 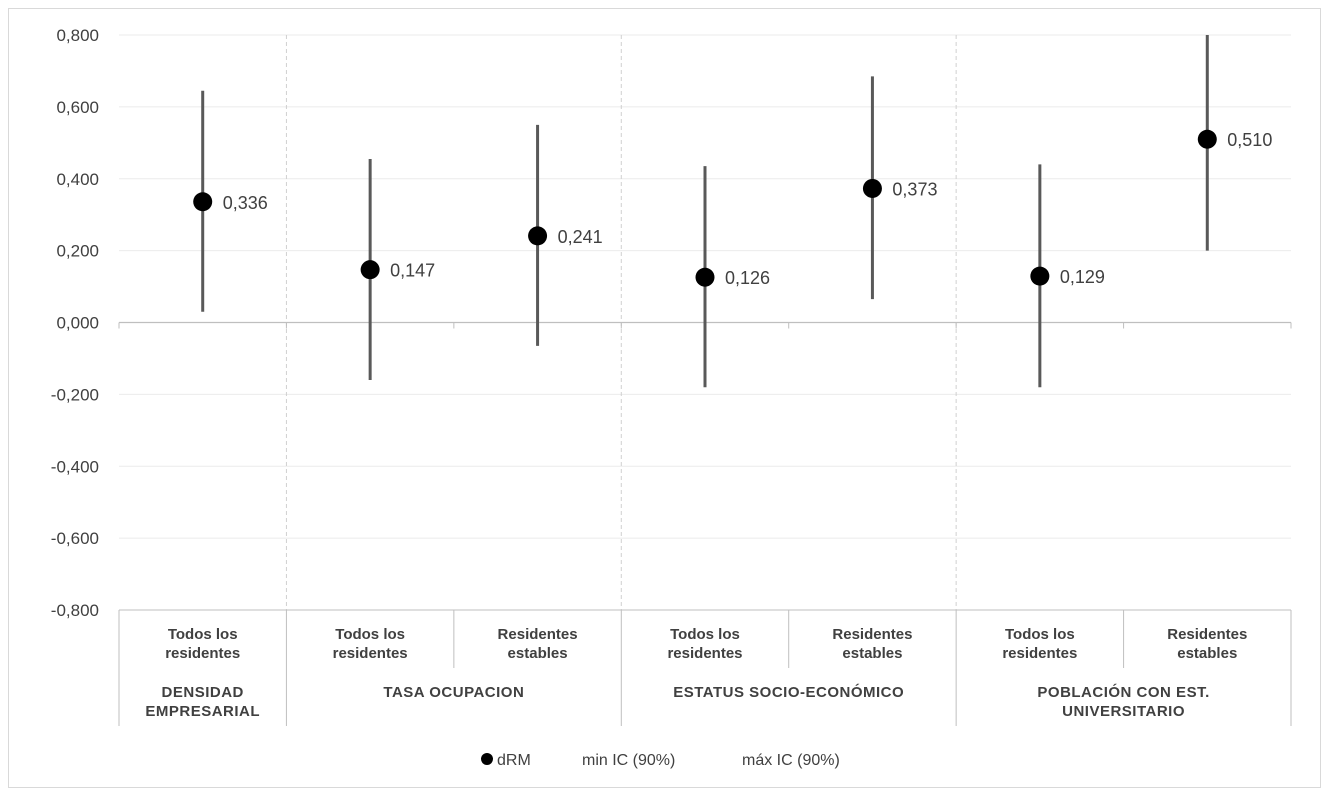 I want to click on y-tick-label: 0,200, so click(x=77, y=251).